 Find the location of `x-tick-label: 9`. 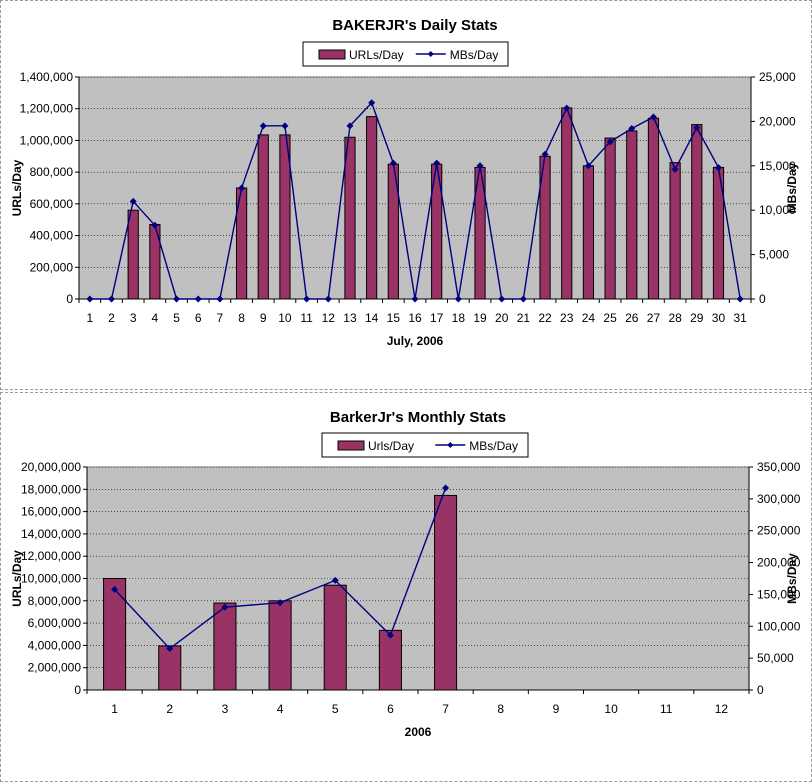

x-tick-label: 9 is located at coordinates (556, 709).